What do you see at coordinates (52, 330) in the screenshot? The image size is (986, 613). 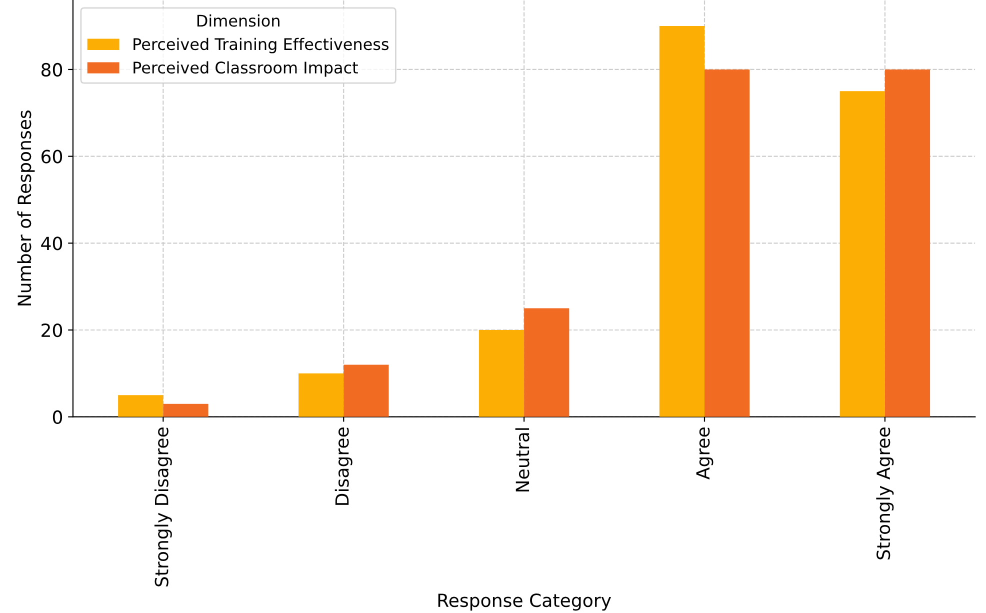 I see `y-tick-label: 20` at bounding box center [52, 330].